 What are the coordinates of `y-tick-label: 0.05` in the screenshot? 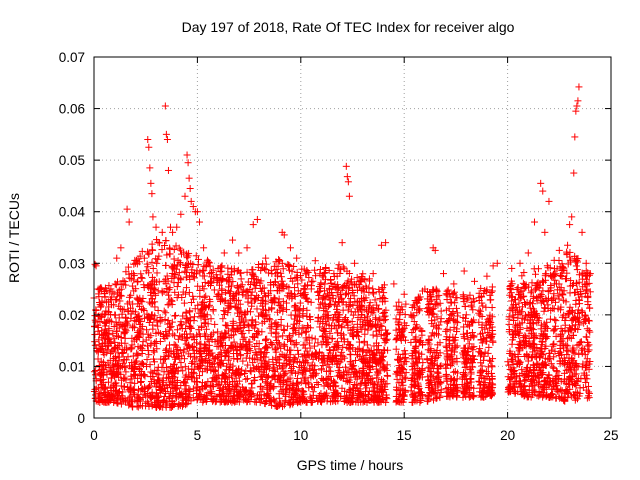 It's located at (72, 160).